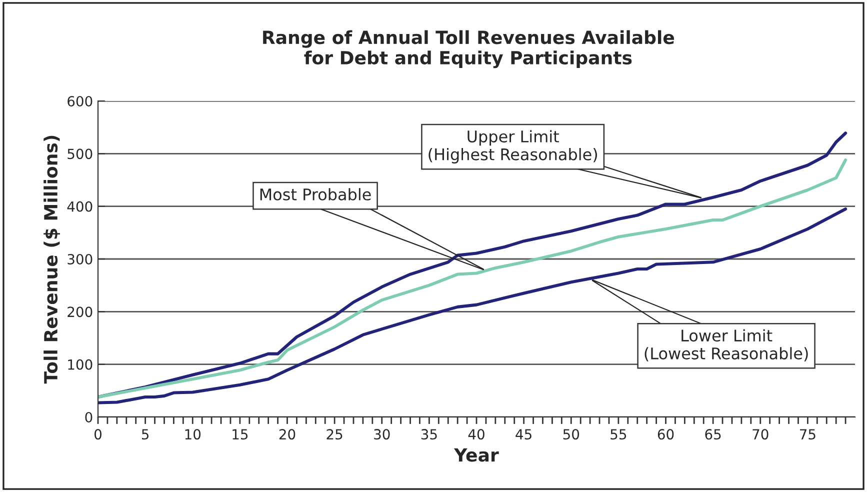 The image size is (867, 492). What do you see at coordinates (287, 434) in the screenshot?
I see `x-tick-label: 20` at bounding box center [287, 434].